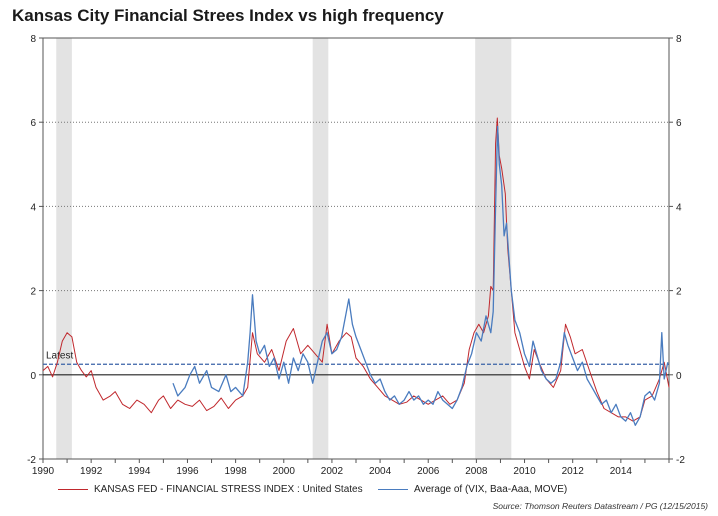 The width and height of the screenshot is (718, 516). Describe the element at coordinates (679, 376) in the screenshot. I see `y-tick-label-right: 0` at that location.